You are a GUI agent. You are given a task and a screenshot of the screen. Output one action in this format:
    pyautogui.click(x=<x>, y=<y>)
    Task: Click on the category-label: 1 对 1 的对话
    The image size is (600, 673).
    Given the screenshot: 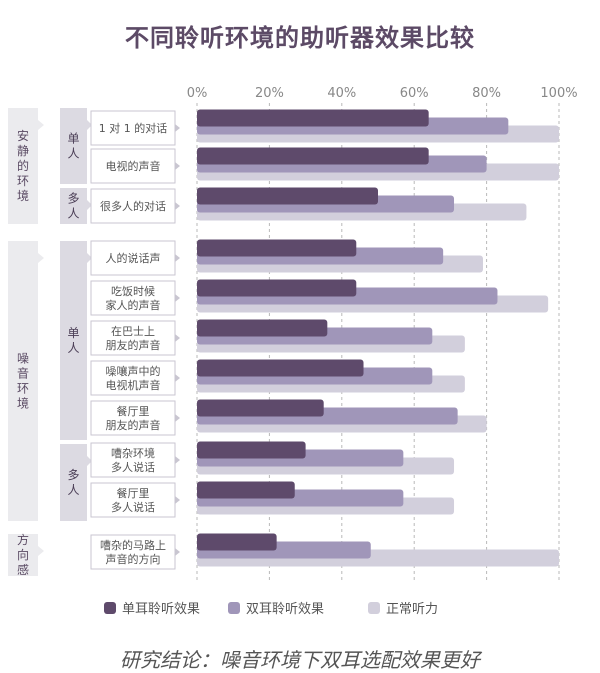 What is the action you would take?
    pyautogui.click(x=133, y=128)
    